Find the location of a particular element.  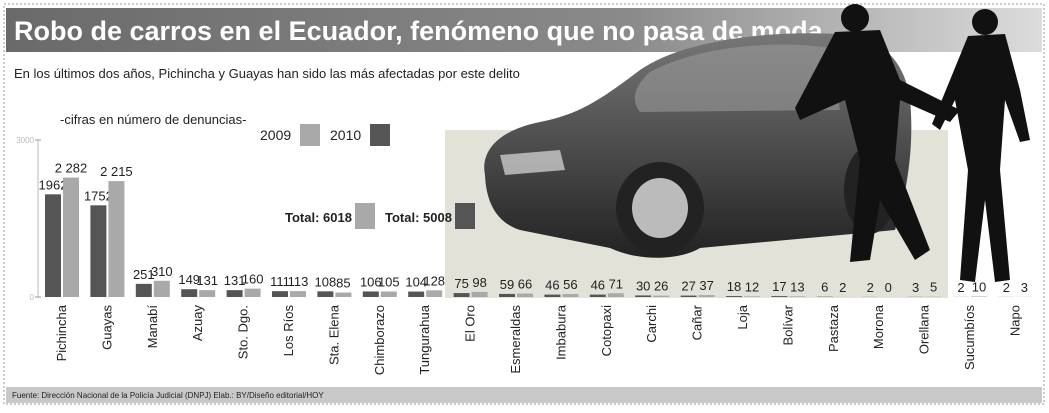

x-tick-label: Pichincha is located at coordinates (61, 332).